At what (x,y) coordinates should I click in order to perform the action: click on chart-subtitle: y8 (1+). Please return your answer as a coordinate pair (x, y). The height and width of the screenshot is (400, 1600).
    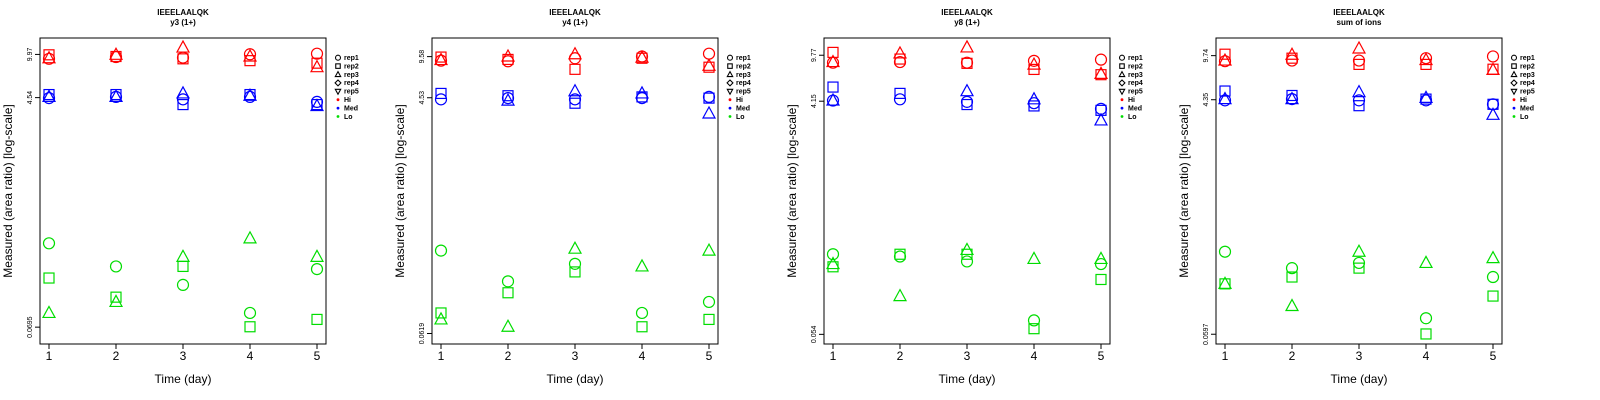
    Looking at the image, I should click on (967, 22).